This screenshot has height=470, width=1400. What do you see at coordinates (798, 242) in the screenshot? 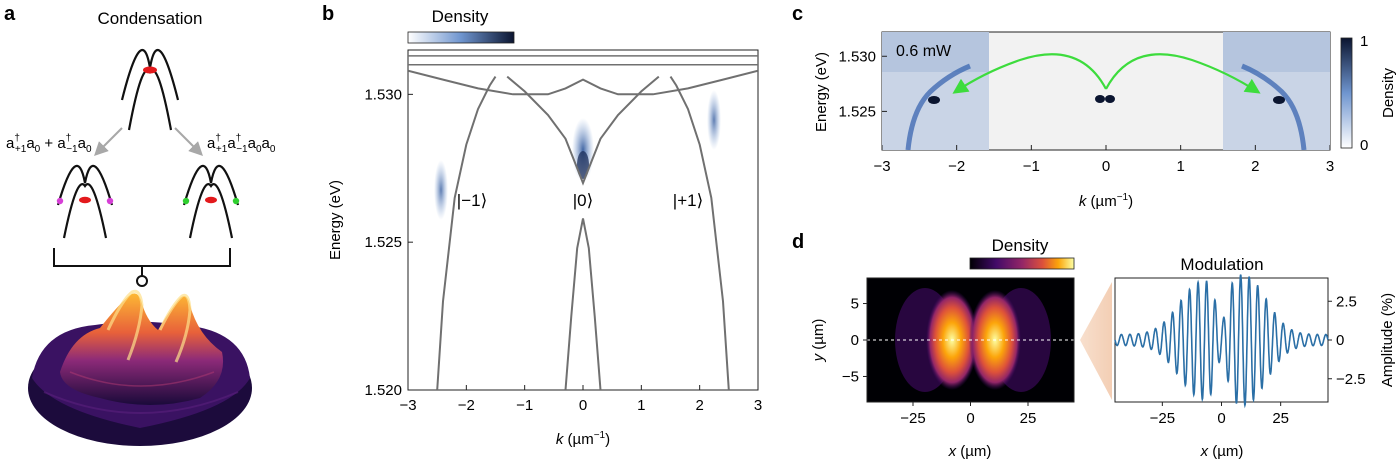
I see `panel-d-label: d` at bounding box center [798, 242].